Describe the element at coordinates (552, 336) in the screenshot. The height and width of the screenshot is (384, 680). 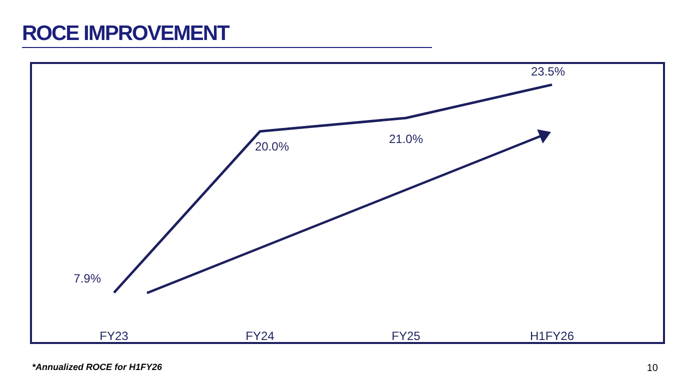
I see `x-tick-label: H1FY26` at that location.